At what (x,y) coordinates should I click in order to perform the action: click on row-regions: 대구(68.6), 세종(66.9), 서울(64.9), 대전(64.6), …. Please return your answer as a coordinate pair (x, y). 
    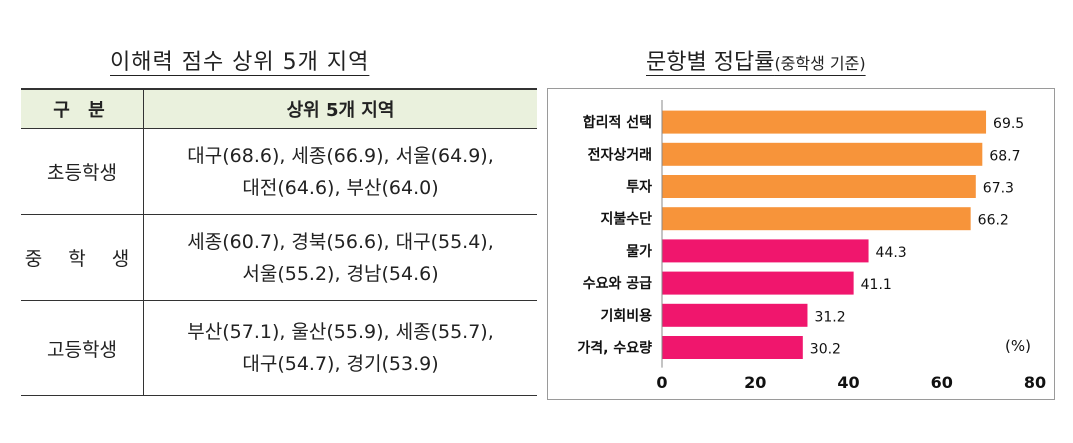
    Looking at the image, I should click on (340, 171).